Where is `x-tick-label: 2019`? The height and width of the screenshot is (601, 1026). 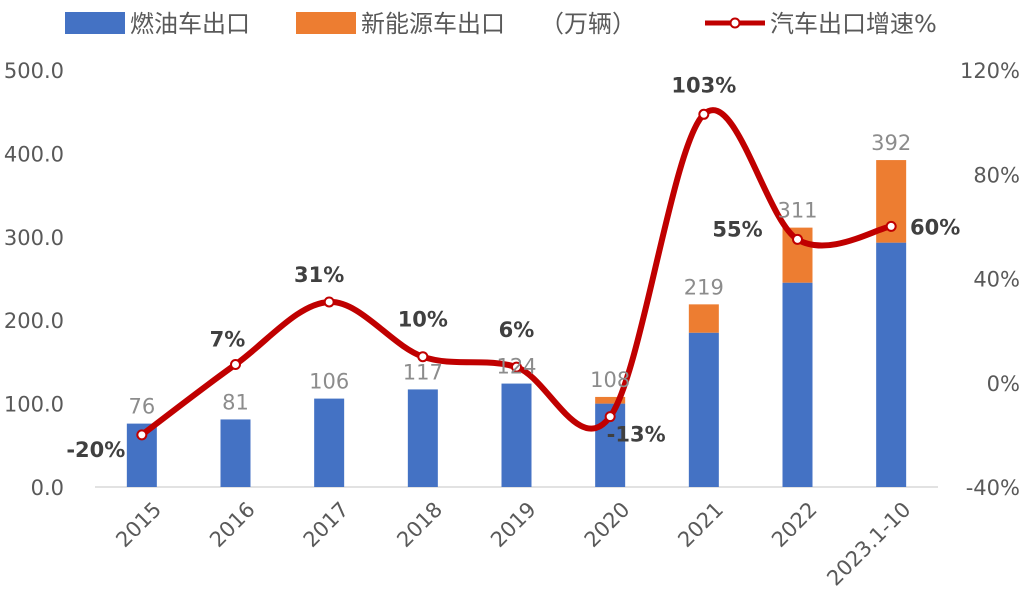
x-tick-label: 2019 is located at coordinates (513, 524).